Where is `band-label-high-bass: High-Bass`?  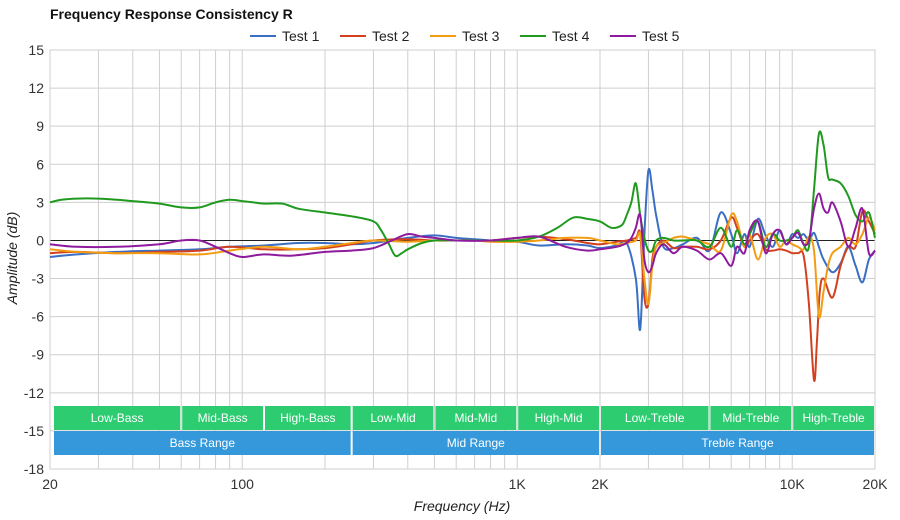 band-label-high-bass: High-Bass is located at coordinates (307, 418).